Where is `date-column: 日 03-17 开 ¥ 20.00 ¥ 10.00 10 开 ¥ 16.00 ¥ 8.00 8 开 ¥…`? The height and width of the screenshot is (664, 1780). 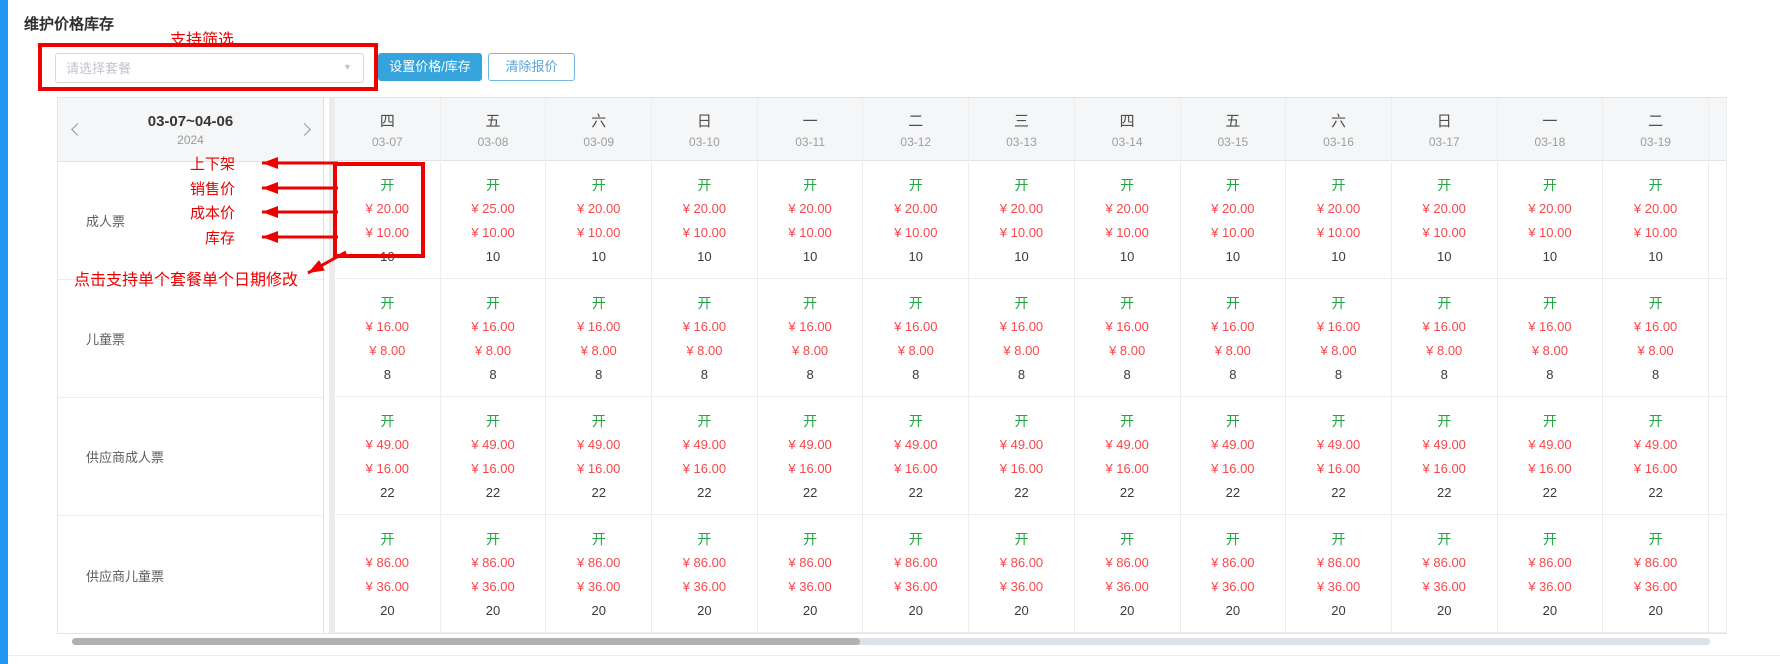
date-column: 日 03-17 开 ¥ 20.00 ¥ 10.00 10 开 ¥ 16.00 ¥ 8.00 8 开 ¥… is located at coordinates (1444, 365).